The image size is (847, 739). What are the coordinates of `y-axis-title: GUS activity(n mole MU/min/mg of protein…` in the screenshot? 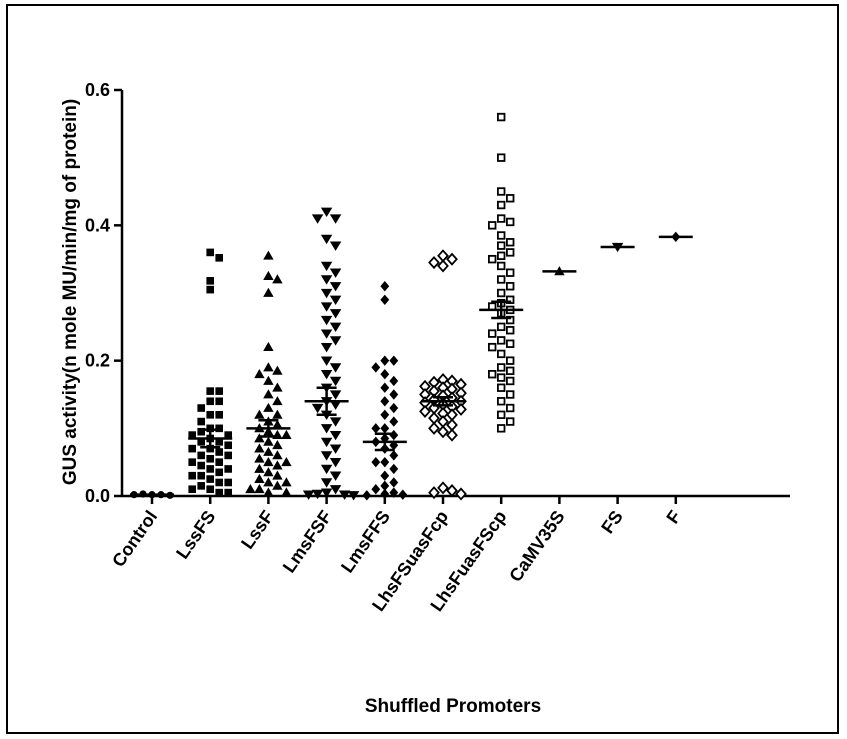 It's located at (70, 292).